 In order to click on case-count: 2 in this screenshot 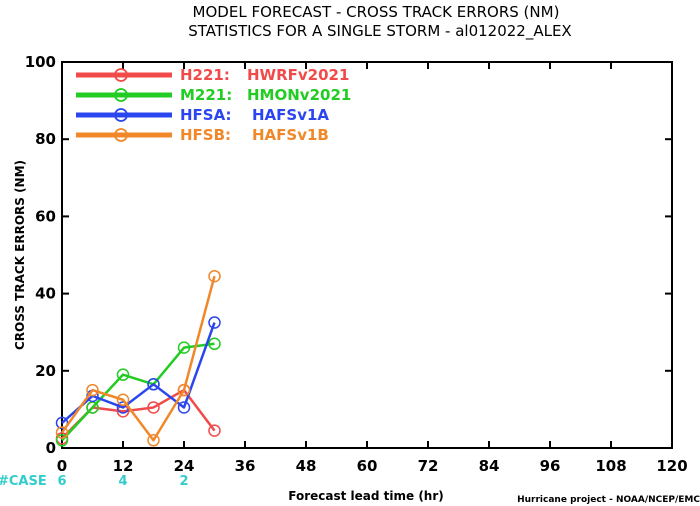, I will do `click(183, 481)`.